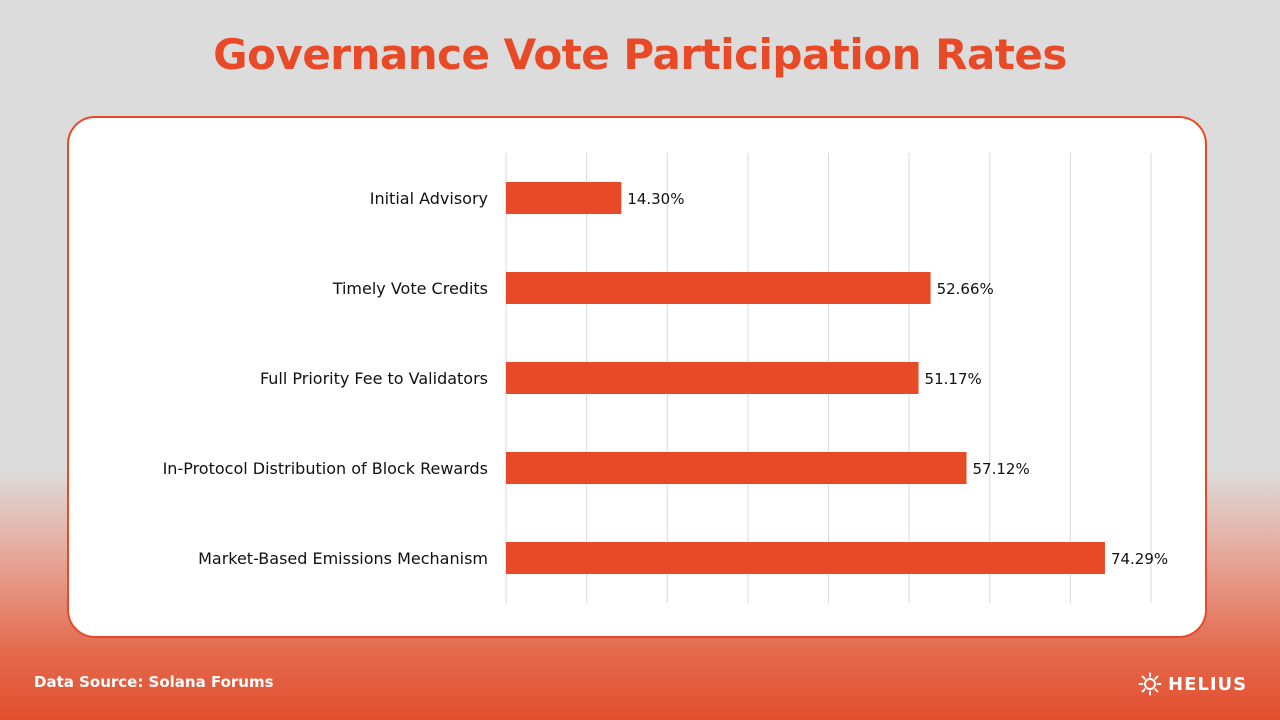 This screenshot has width=1280, height=720. I want to click on page-title: Governance Vote Participation Rates, so click(640, 54).